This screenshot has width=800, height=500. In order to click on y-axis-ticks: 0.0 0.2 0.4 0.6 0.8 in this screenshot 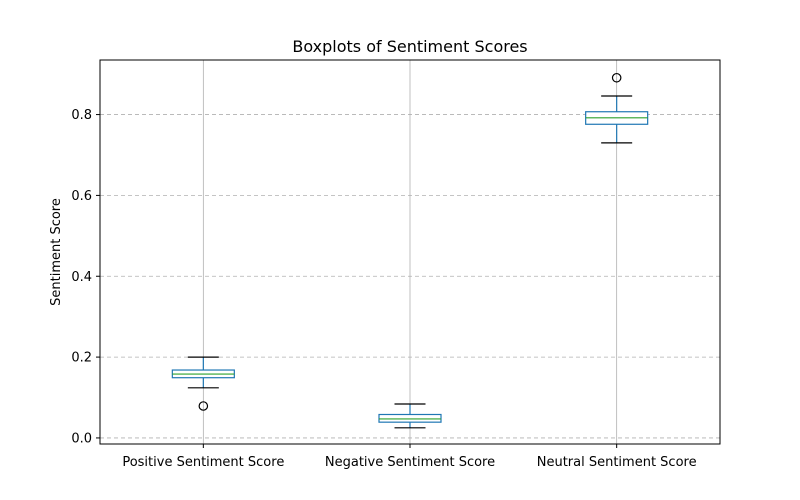, I will do `click(85, 277)`.